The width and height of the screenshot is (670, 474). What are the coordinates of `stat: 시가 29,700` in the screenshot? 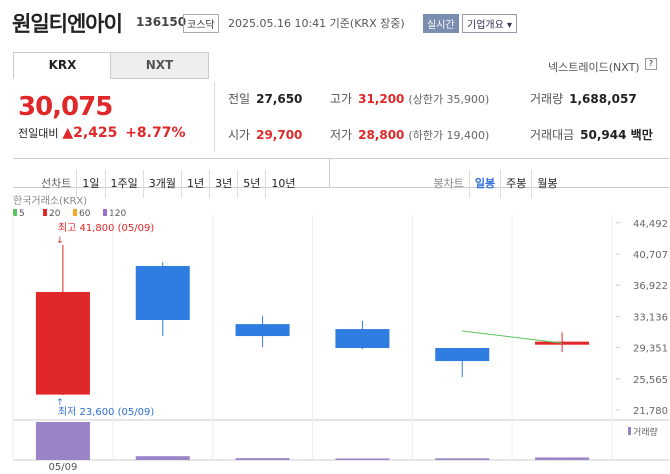 It's located at (265, 134).